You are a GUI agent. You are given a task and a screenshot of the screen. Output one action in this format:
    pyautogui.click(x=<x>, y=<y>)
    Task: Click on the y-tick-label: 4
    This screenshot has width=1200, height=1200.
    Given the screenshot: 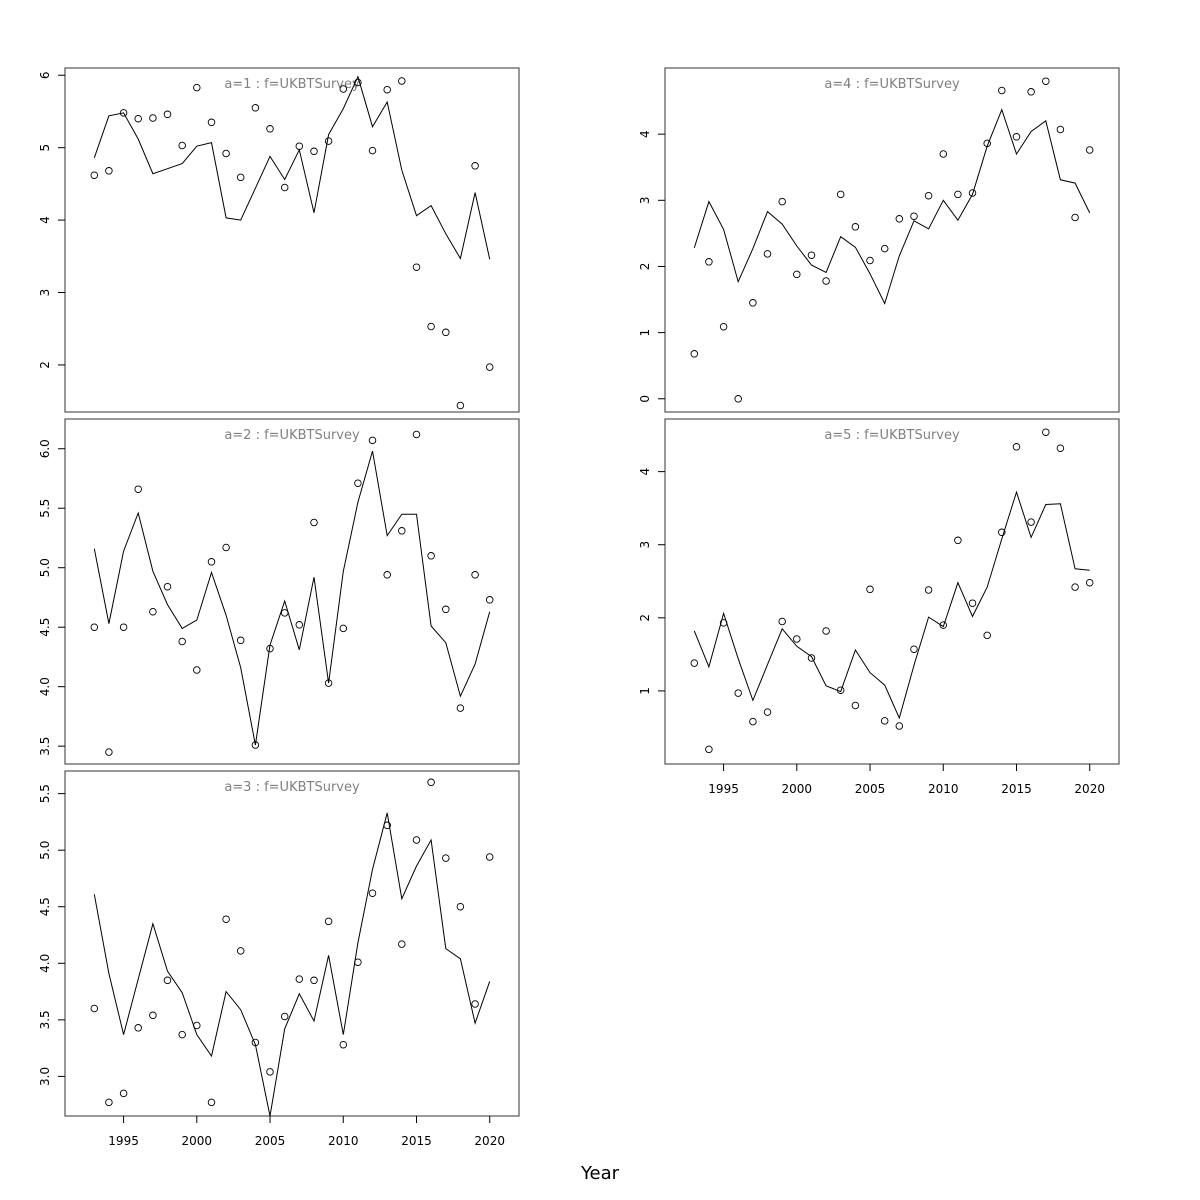 What is the action you would take?
    pyautogui.click(x=45, y=220)
    